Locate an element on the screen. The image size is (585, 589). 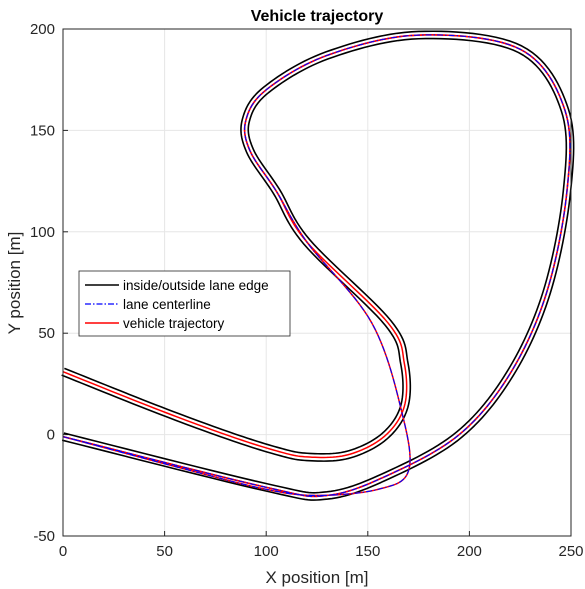
x-tick-label: 0 is located at coordinates (63, 551).